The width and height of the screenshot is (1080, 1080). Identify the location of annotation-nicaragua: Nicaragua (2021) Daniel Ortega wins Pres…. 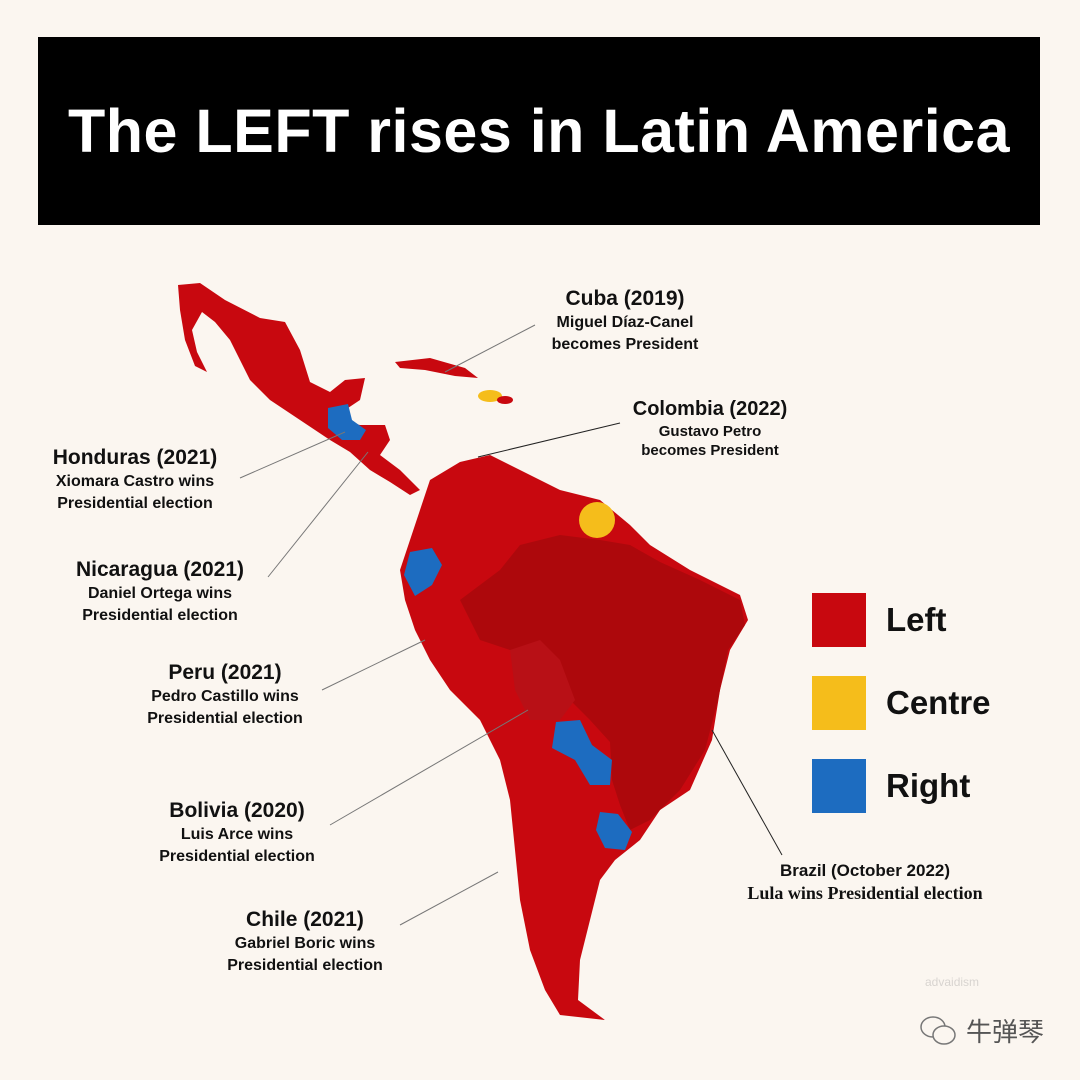
(160, 592).